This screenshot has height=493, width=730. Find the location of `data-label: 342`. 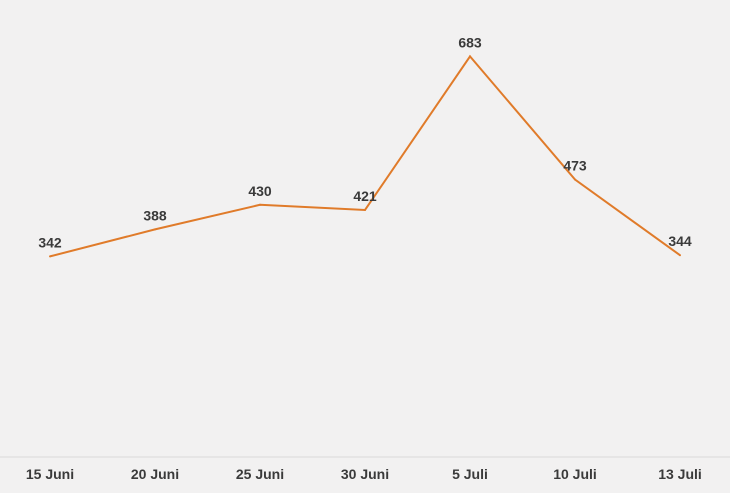

data-label: 342 is located at coordinates (50, 242).